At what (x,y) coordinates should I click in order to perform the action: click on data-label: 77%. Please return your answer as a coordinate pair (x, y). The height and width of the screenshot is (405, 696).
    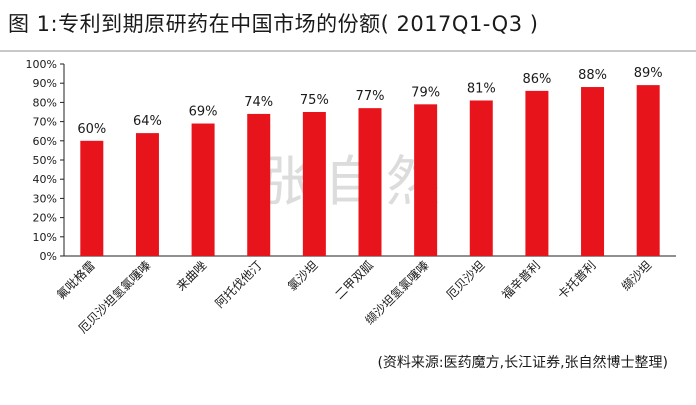
    Looking at the image, I should click on (370, 96).